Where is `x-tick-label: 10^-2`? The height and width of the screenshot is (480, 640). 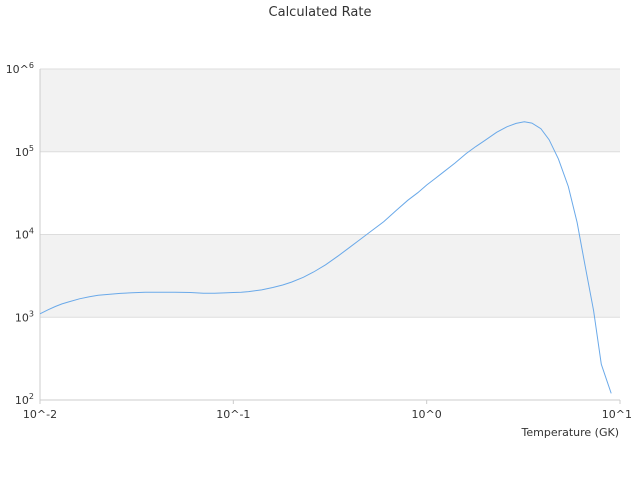 x-tick-label: 10^-2 is located at coordinates (40, 414).